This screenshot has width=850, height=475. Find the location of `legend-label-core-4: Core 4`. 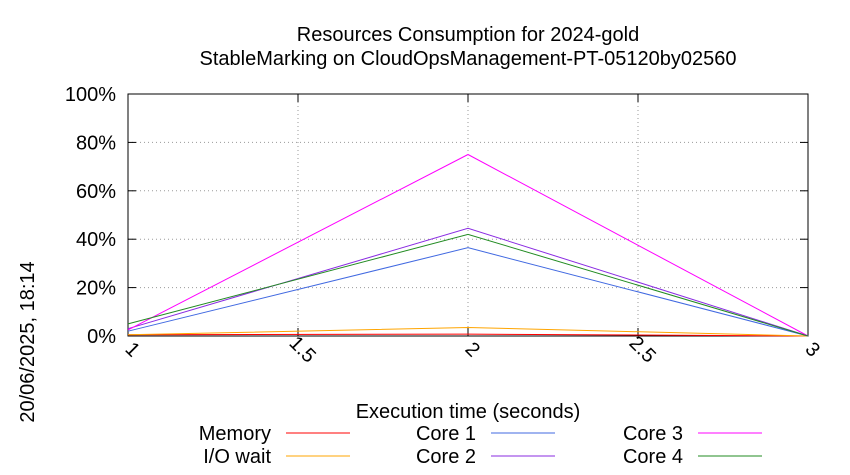

legend-label-core-4: Core 4 is located at coordinates (653, 457).